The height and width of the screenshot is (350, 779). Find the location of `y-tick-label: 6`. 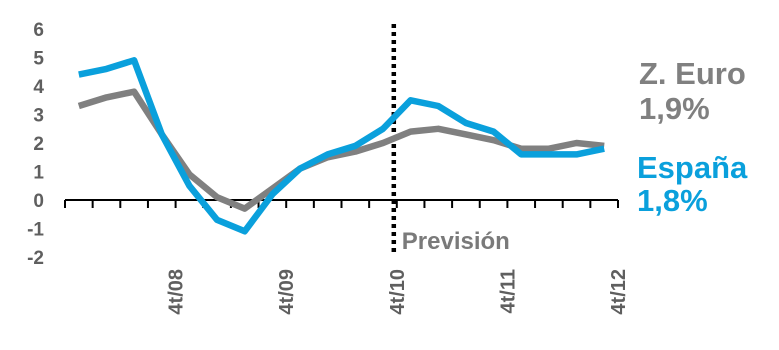

y-tick-label: 6 is located at coordinates (38, 30).